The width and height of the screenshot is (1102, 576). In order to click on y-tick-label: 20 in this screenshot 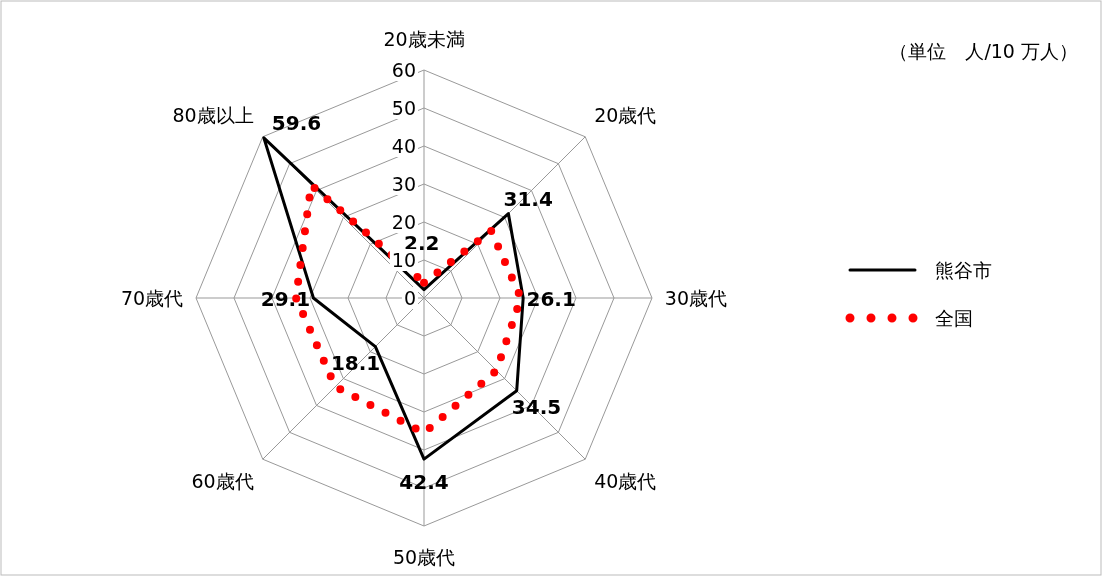, I will do `click(403, 222)`.